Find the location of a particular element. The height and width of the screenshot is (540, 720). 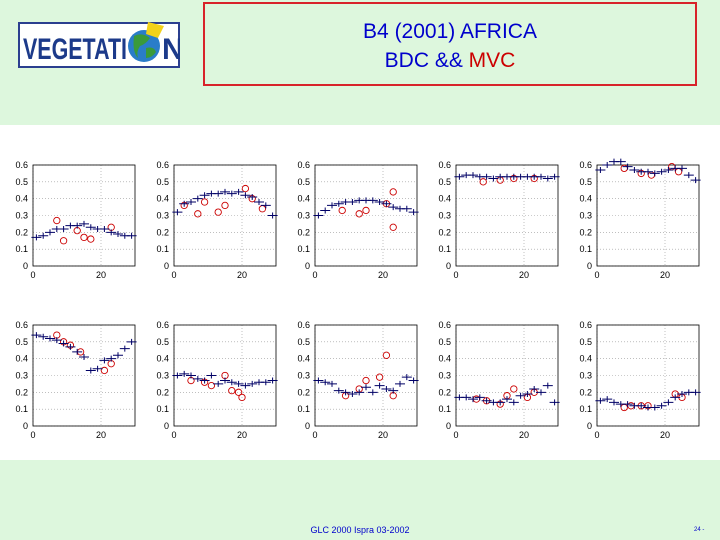

panel-1-xtick-label: 0 is located at coordinates (32, 275).